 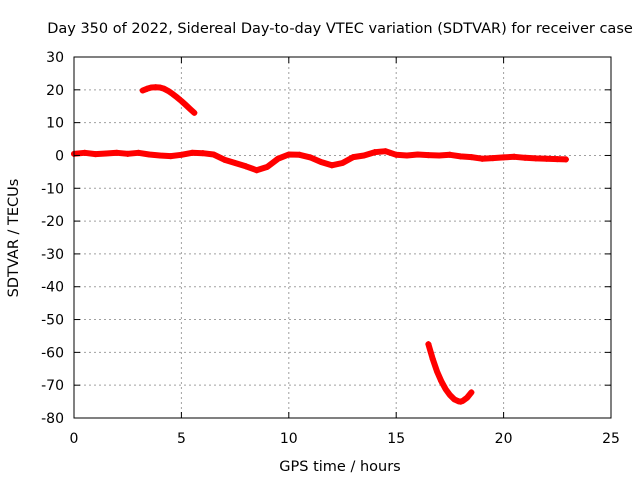 I want to click on y-tick-label: 0, so click(x=59, y=156).